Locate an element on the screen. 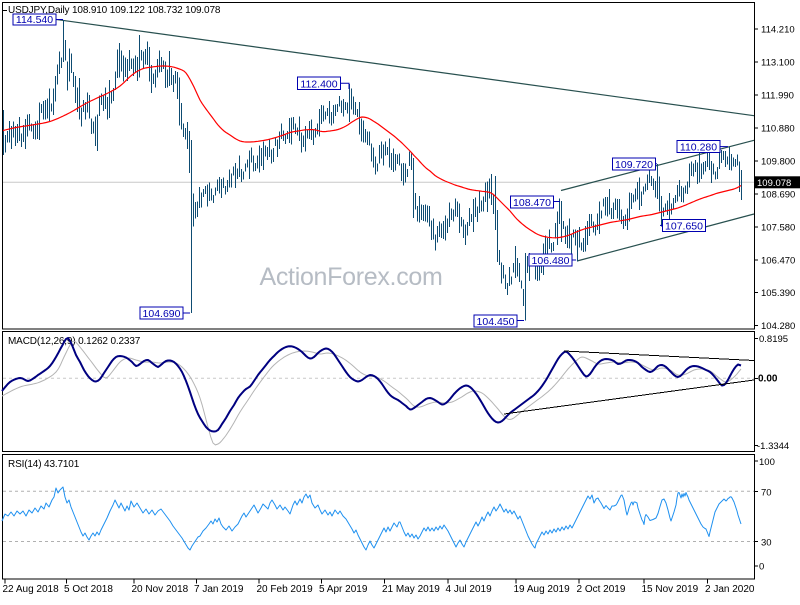 The width and height of the screenshot is (800, 605). svg-text: 107.650 is located at coordinates (684, 226).